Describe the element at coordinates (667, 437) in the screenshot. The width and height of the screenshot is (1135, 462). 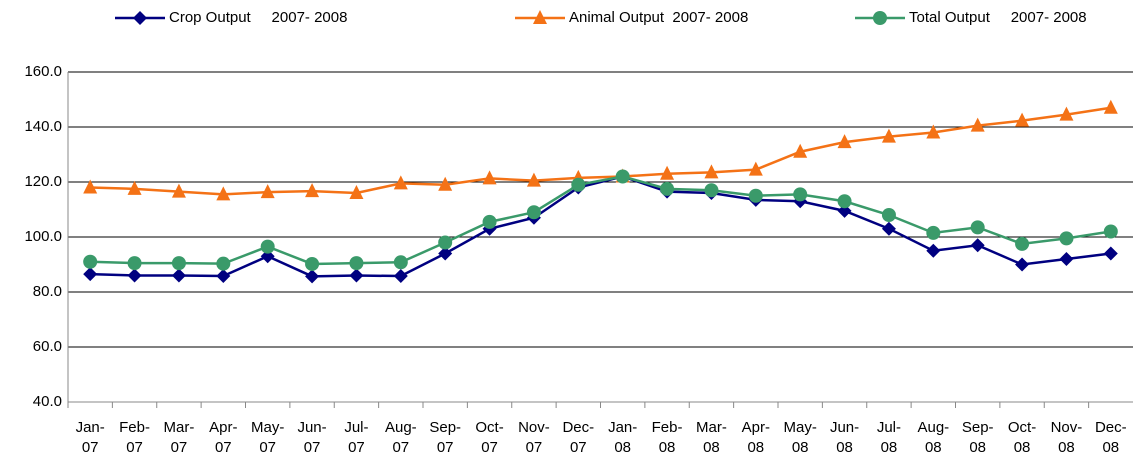
I see `x-tick-label: Feb-08` at that location.